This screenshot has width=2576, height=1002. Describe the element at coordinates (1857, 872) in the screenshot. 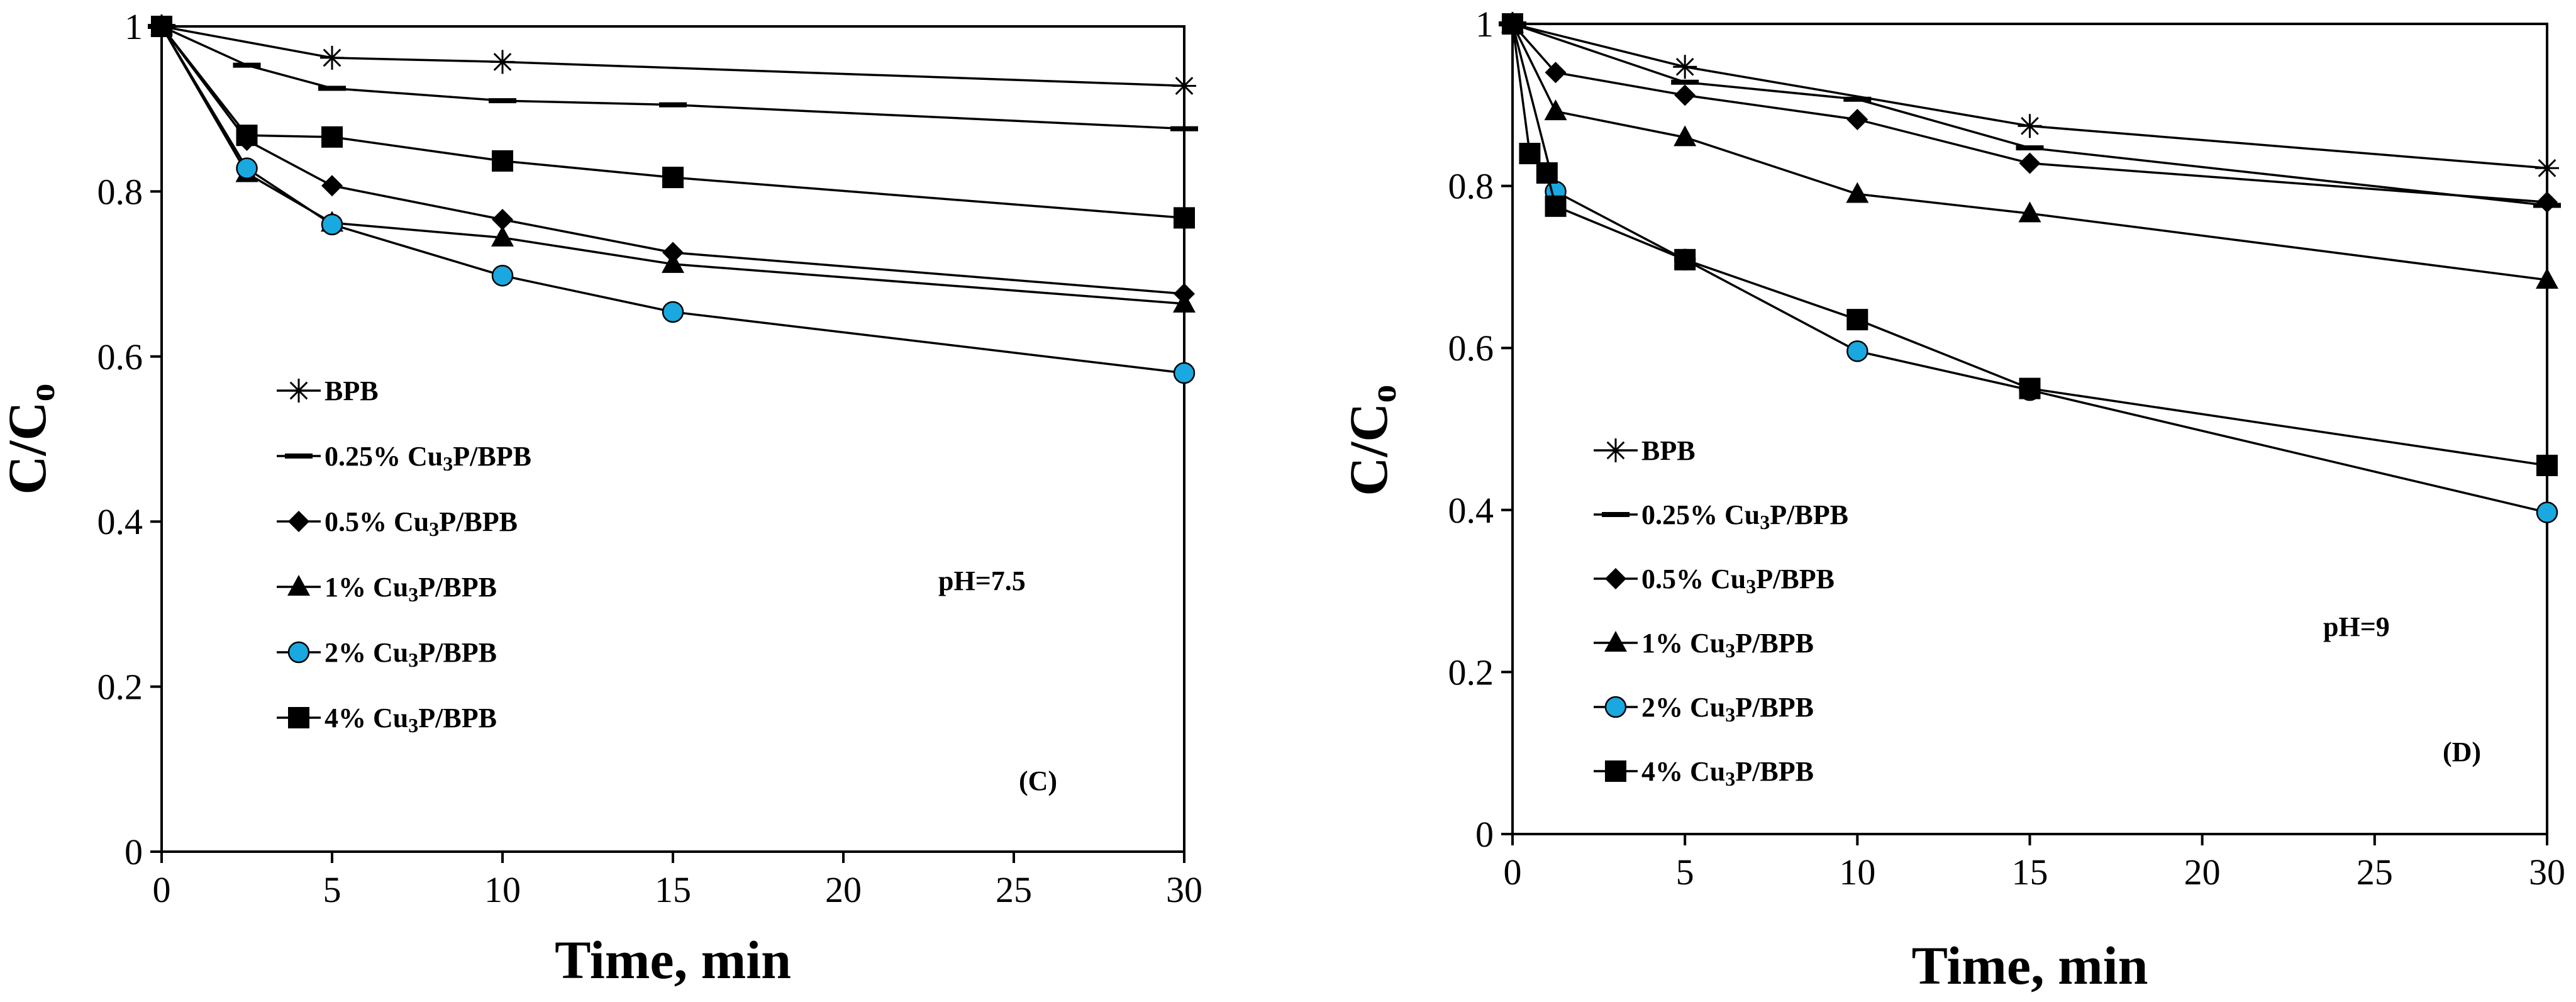

I see `x-tick-label: 10` at that location.